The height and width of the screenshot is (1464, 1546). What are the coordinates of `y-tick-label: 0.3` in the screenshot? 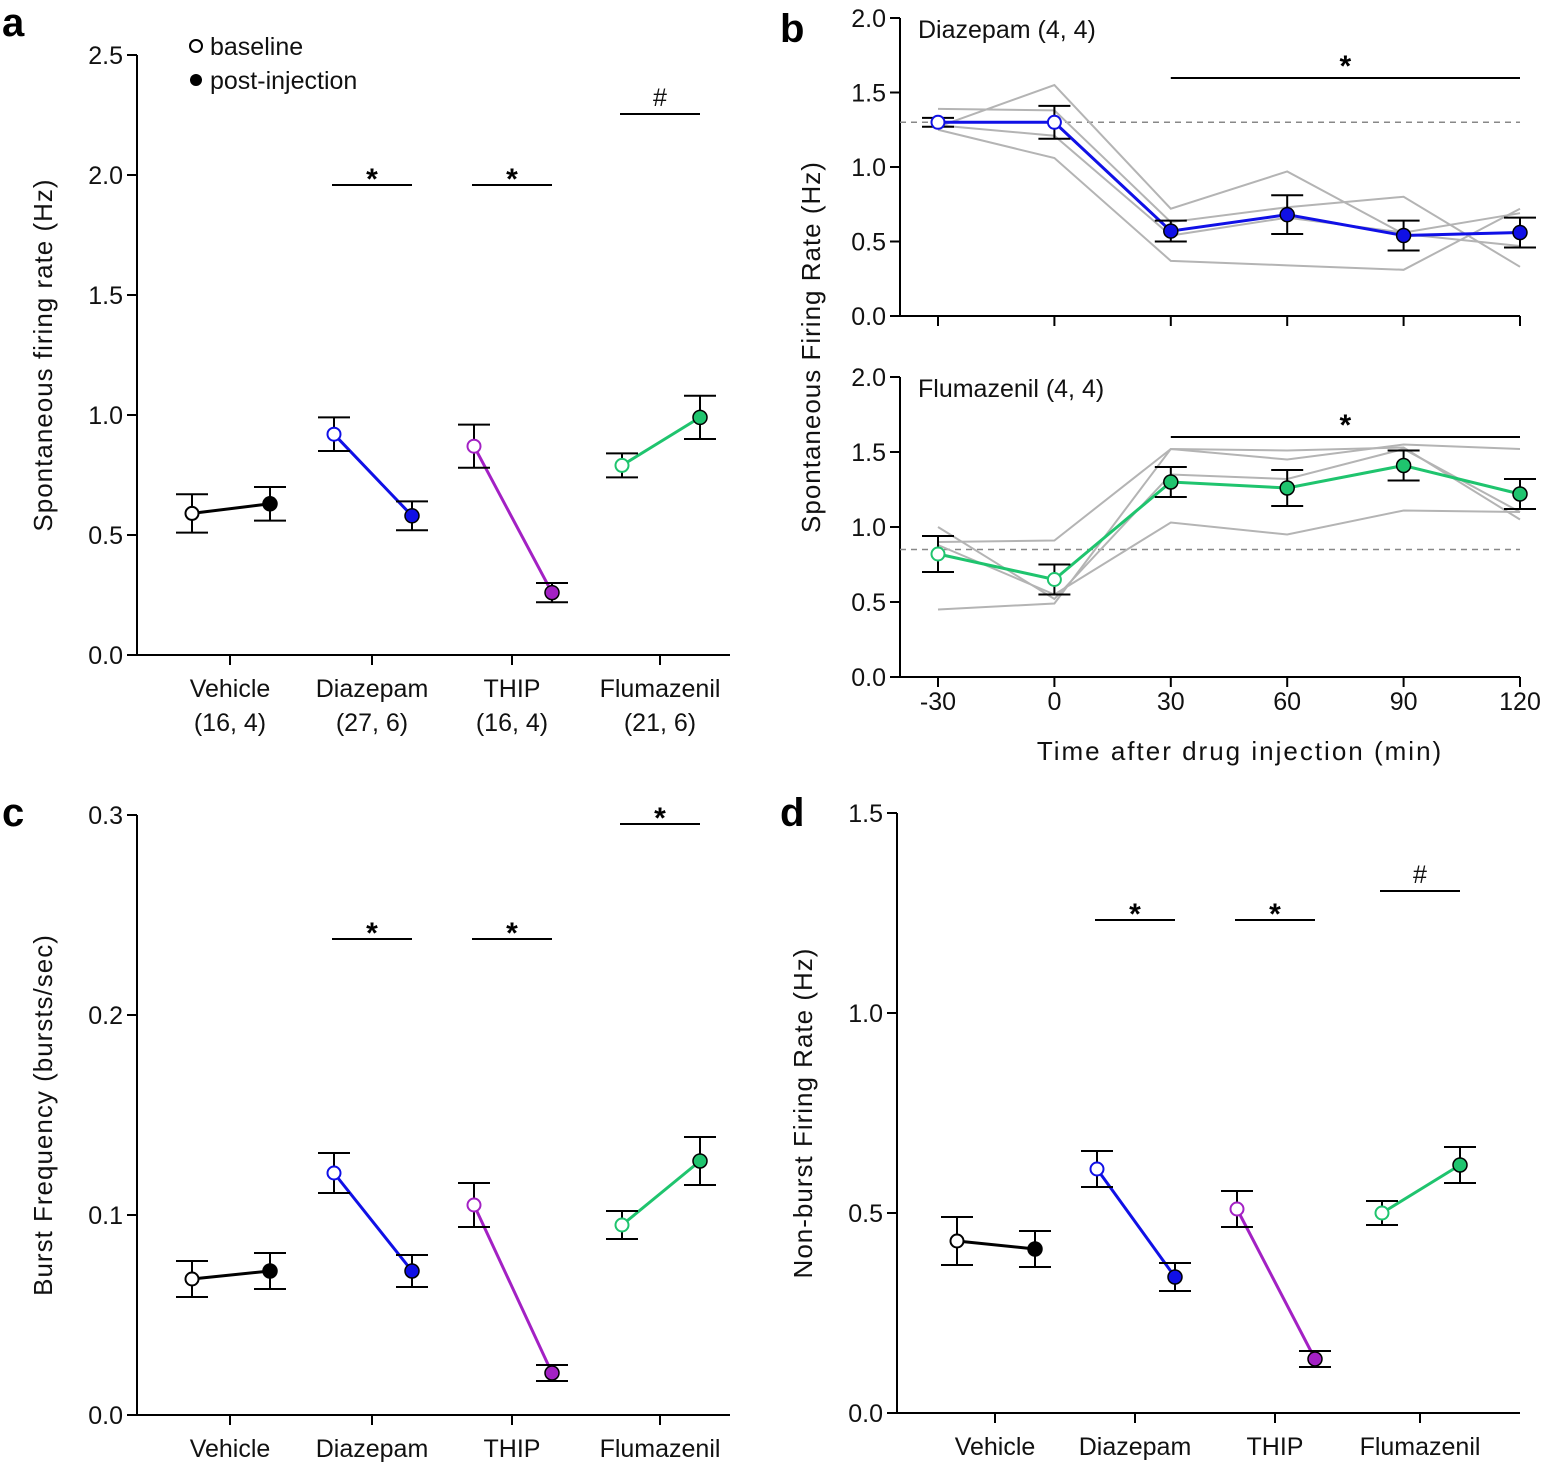 It's located at (105, 816).